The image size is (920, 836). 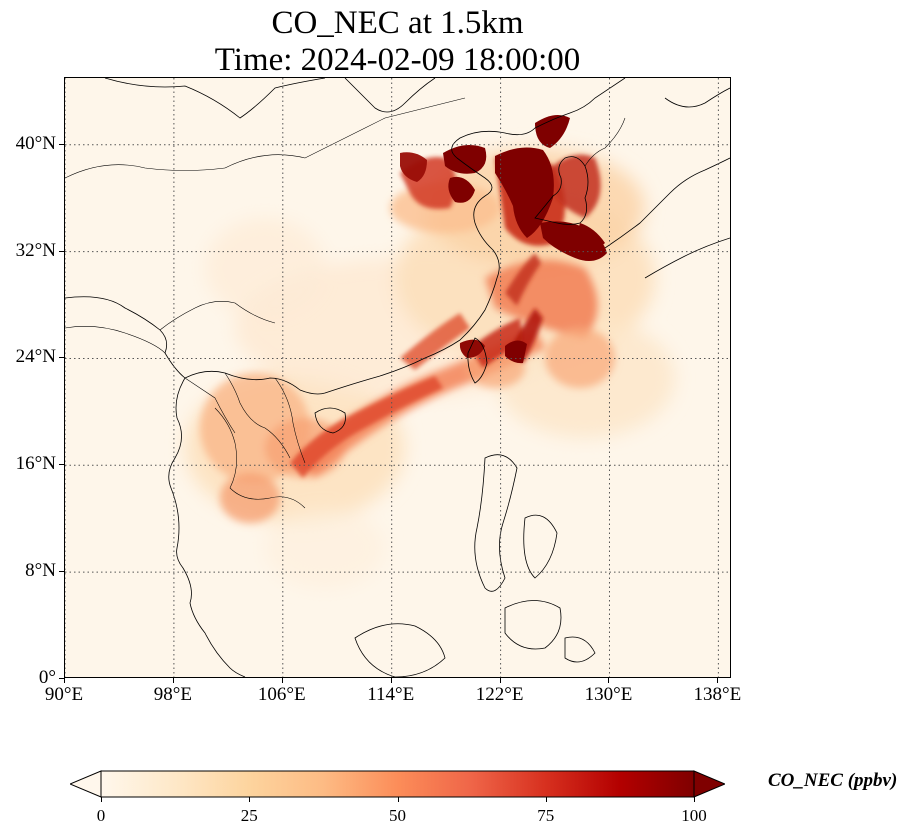 I want to click on lon-tick-label: 90°E, so click(x=64, y=694).